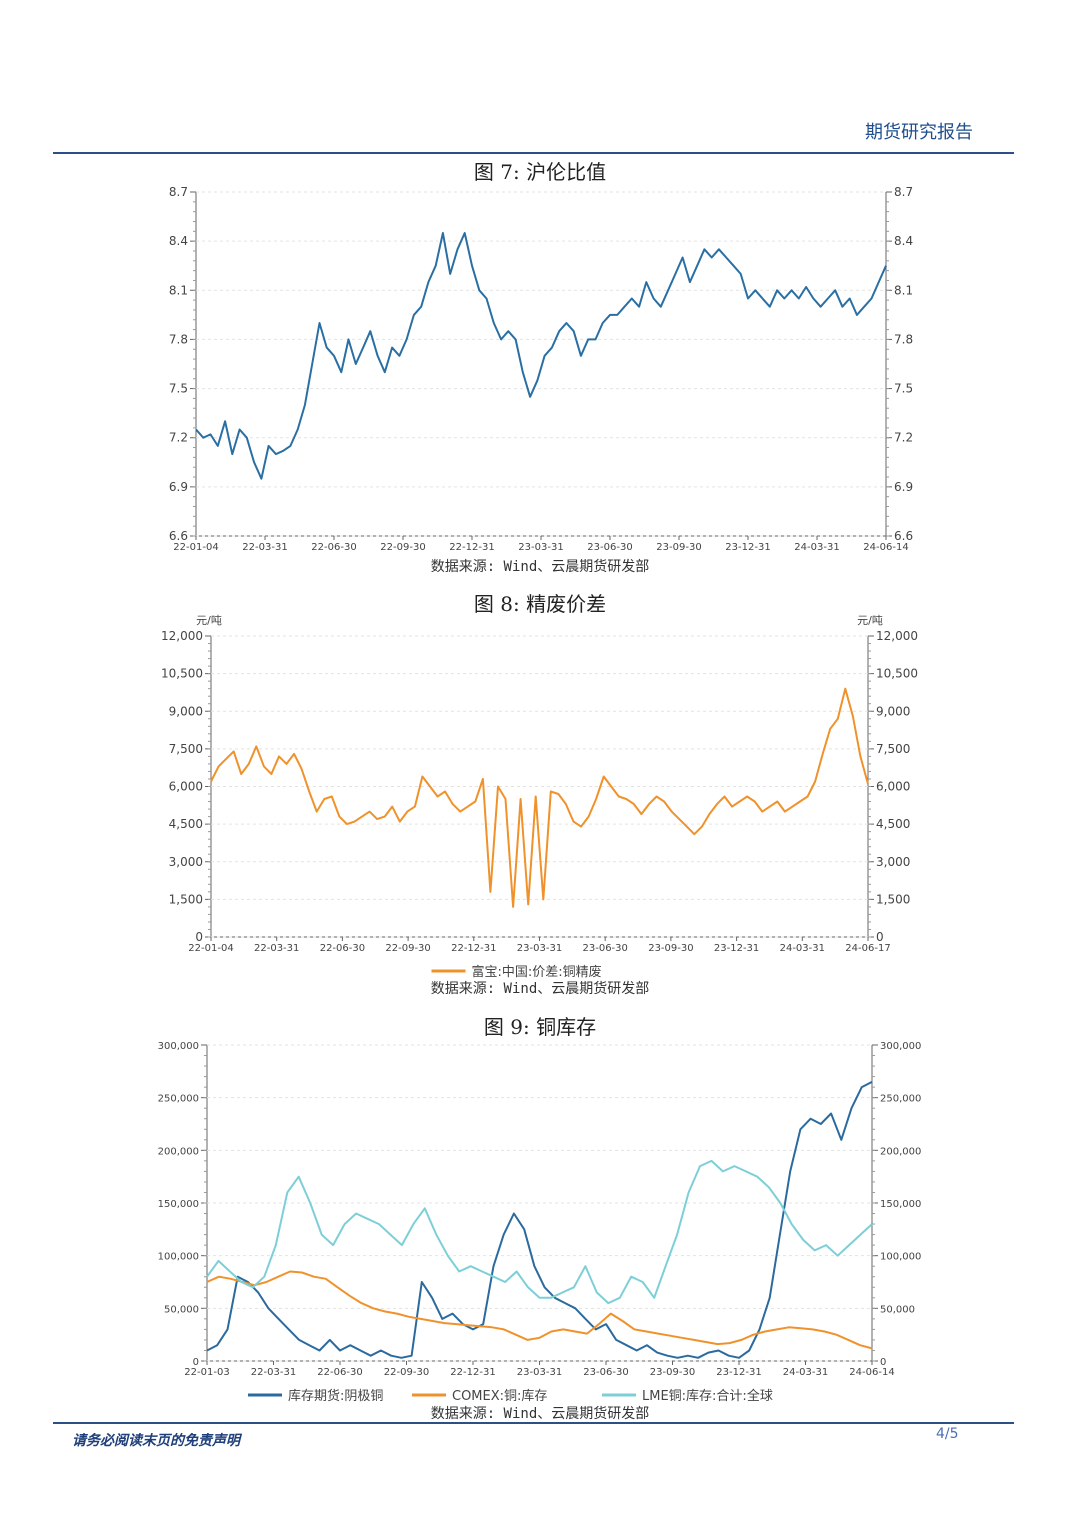 The width and height of the screenshot is (1080, 1526). I want to click on legend-label-0: 库存期货:阴极铜, so click(335, 1396).